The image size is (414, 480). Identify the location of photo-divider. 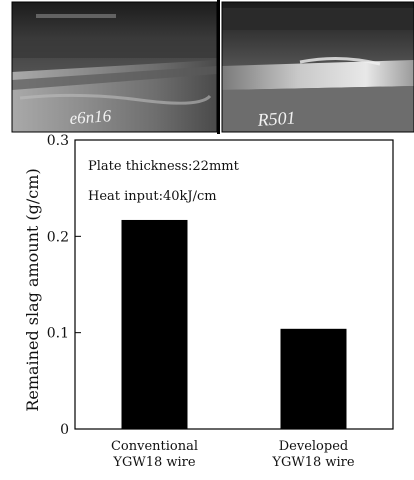
(218, 67).